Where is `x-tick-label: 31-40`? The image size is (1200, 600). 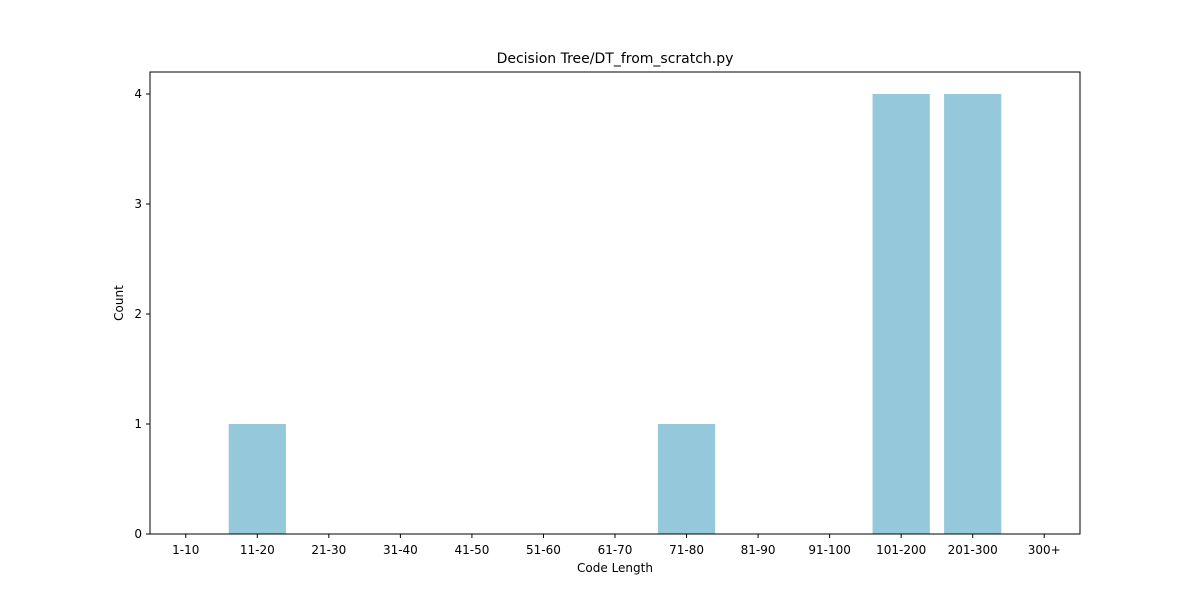 x-tick-label: 31-40 is located at coordinates (400, 550).